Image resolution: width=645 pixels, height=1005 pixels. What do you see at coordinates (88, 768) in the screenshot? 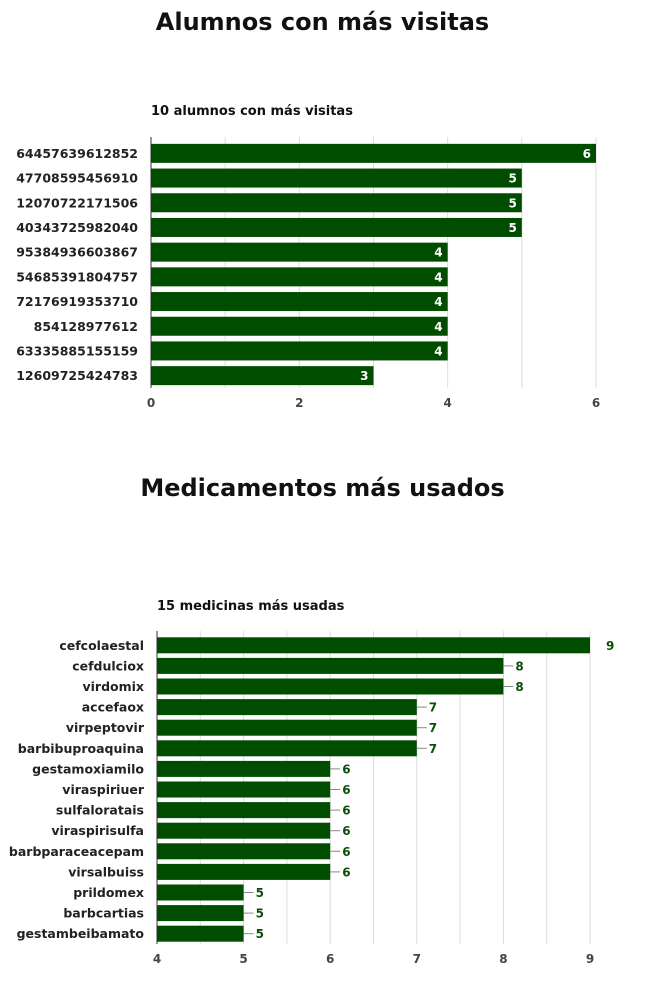
I see `category-label: gestamoxiamilo` at bounding box center [88, 768].